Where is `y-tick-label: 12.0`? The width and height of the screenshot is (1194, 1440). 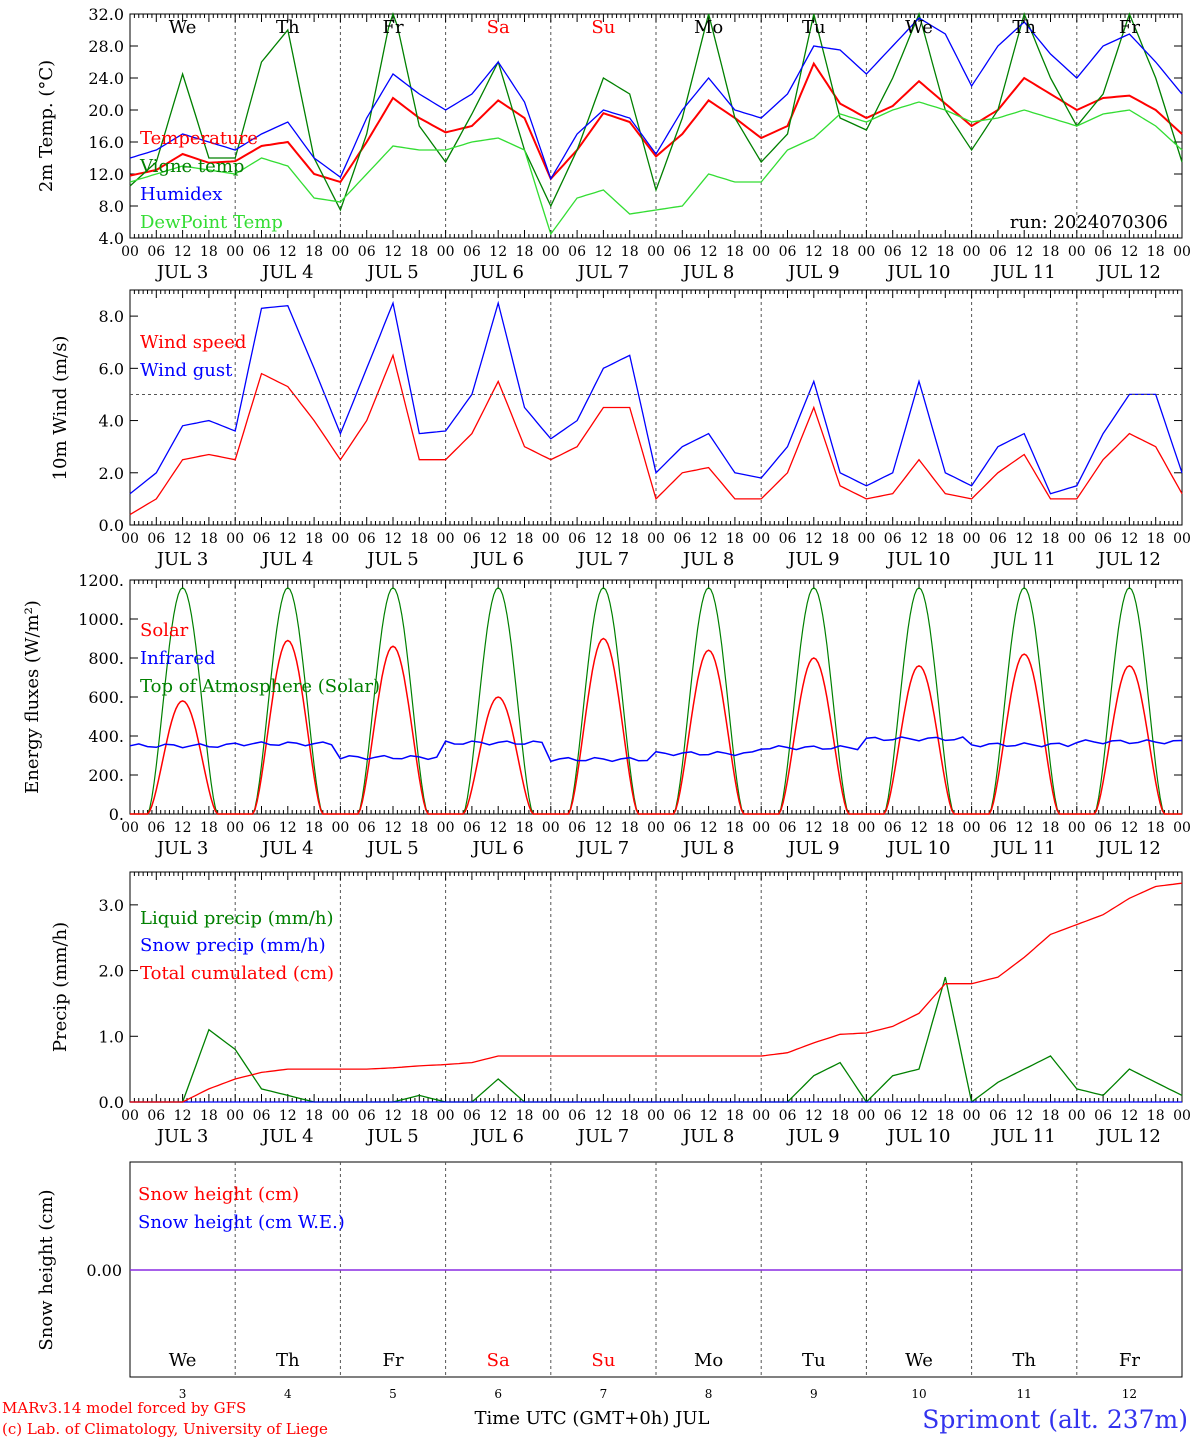
y-tick-label: 12.0 is located at coordinates (106, 174).